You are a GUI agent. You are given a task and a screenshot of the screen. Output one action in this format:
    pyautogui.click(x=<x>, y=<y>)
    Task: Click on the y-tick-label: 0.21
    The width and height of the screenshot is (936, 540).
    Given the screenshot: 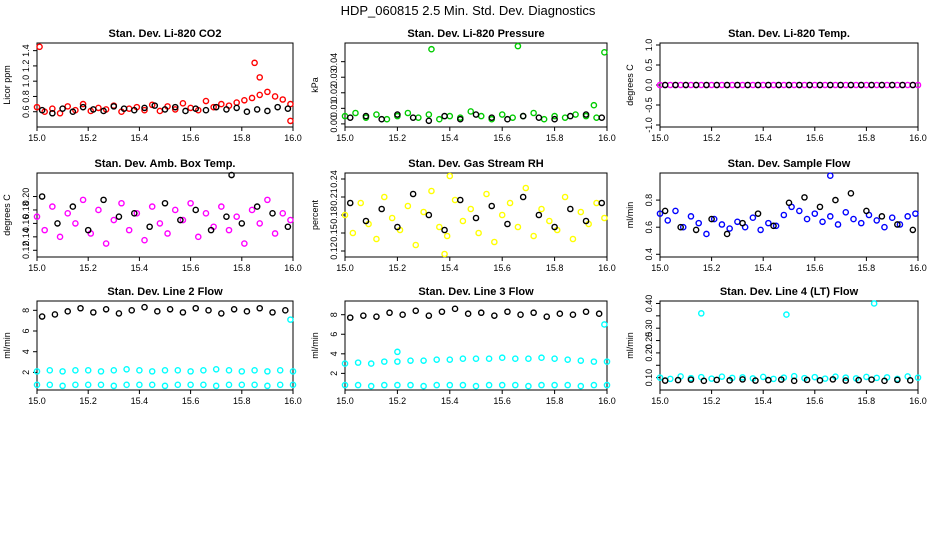 What is the action you would take?
    pyautogui.click(x=334, y=197)
    